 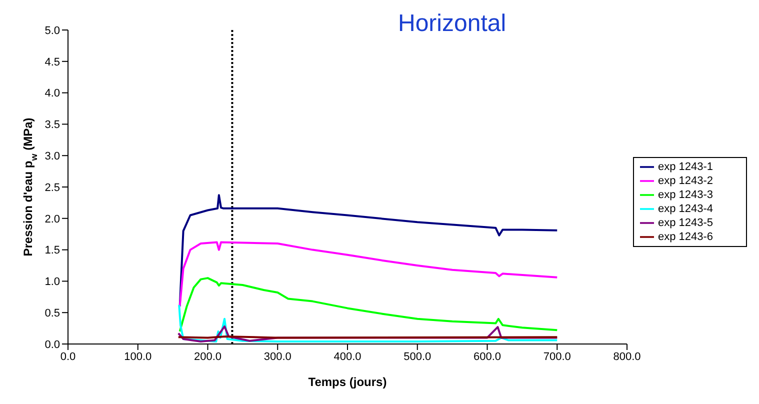 What do you see at coordinates (52, 282) in the screenshot?
I see `y-tick-label: 1.0` at bounding box center [52, 282].